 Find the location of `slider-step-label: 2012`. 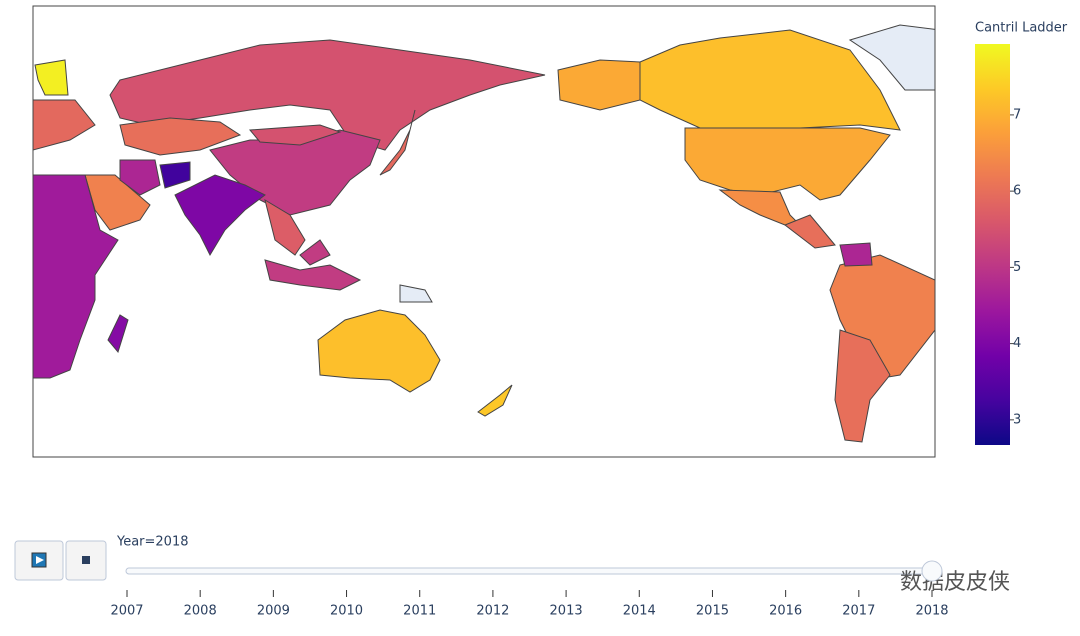

slider-step-label: 2012 is located at coordinates (492, 611).